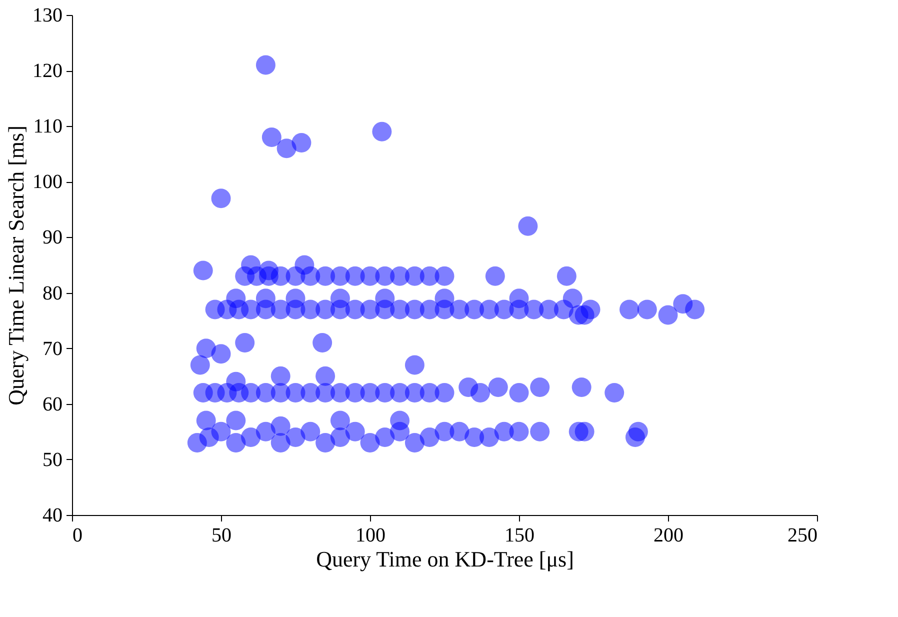  What do you see at coordinates (47, 15) in the screenshot?
I see `y-tick-label: 130` at bounding box center [47, 15].